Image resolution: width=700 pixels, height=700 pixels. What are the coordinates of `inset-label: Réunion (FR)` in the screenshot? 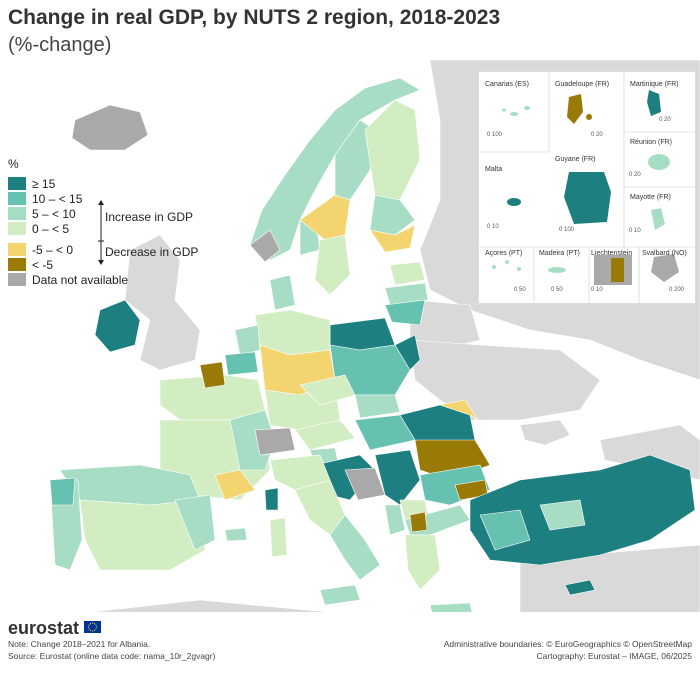 It's located at (651, 142).